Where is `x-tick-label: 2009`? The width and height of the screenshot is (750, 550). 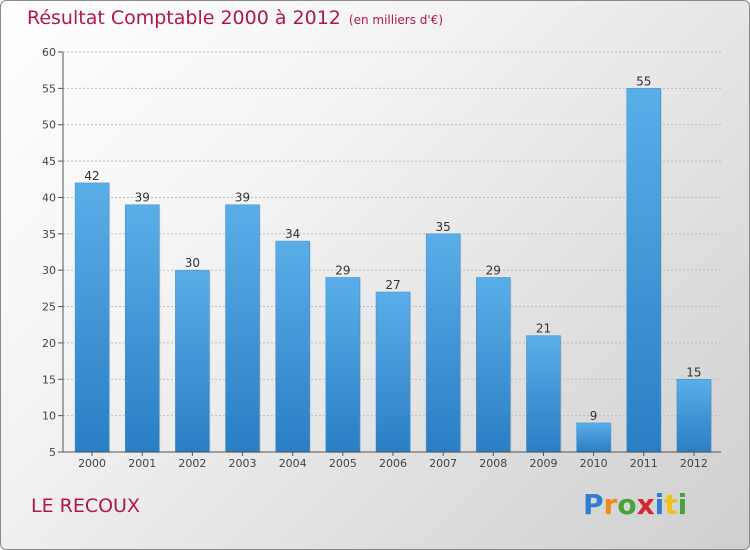 x-tick-label: 2009 is located at coordinates (543, 463).